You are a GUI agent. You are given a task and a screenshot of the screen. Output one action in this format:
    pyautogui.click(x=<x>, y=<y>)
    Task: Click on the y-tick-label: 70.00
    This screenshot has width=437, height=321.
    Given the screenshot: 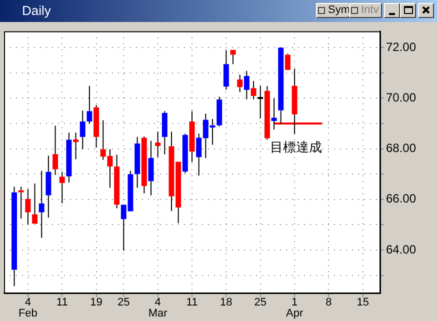 What is the action you would take?
    pyautogui.click(x=401, y=97)
    